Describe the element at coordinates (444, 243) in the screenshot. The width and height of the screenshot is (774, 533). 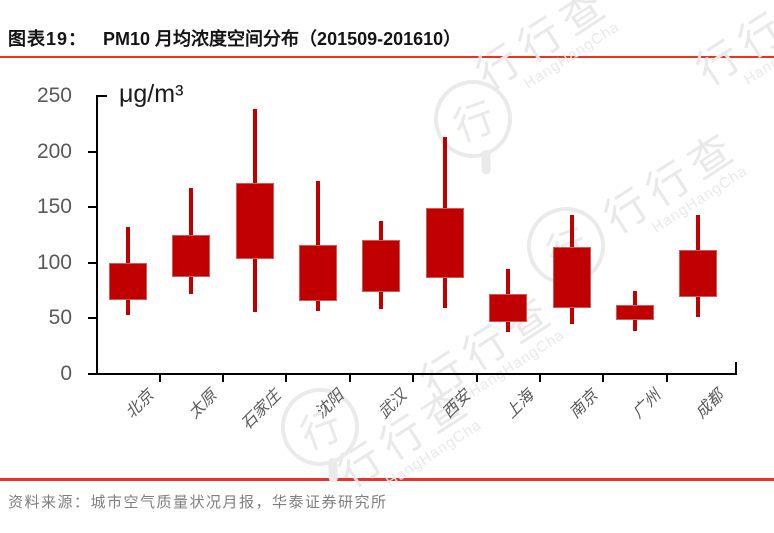
I see `candle-box-xian` at that location.